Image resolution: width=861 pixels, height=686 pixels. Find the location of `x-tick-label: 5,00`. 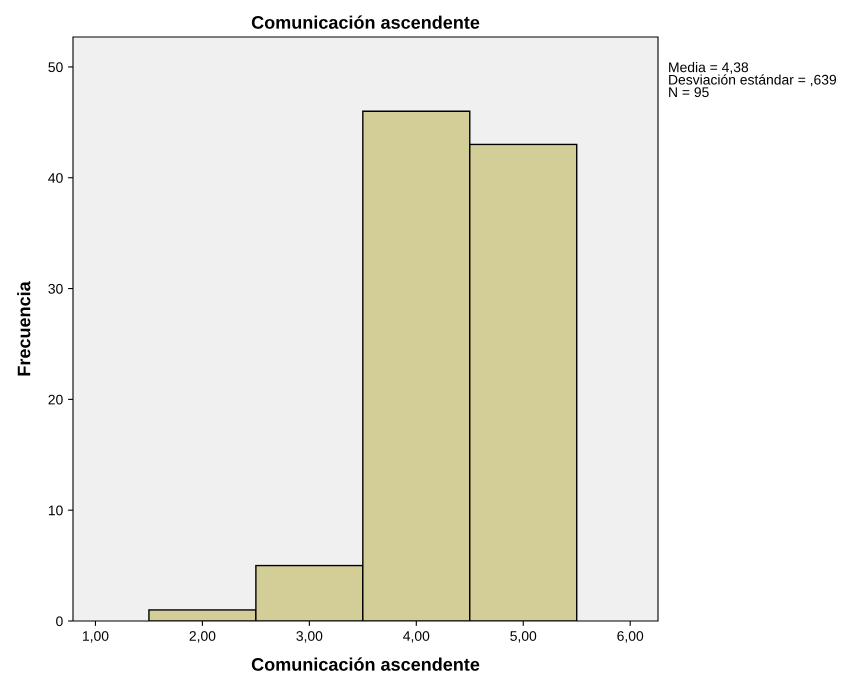

x-tick-label: 5,00 is located at coordinates (523, 637).